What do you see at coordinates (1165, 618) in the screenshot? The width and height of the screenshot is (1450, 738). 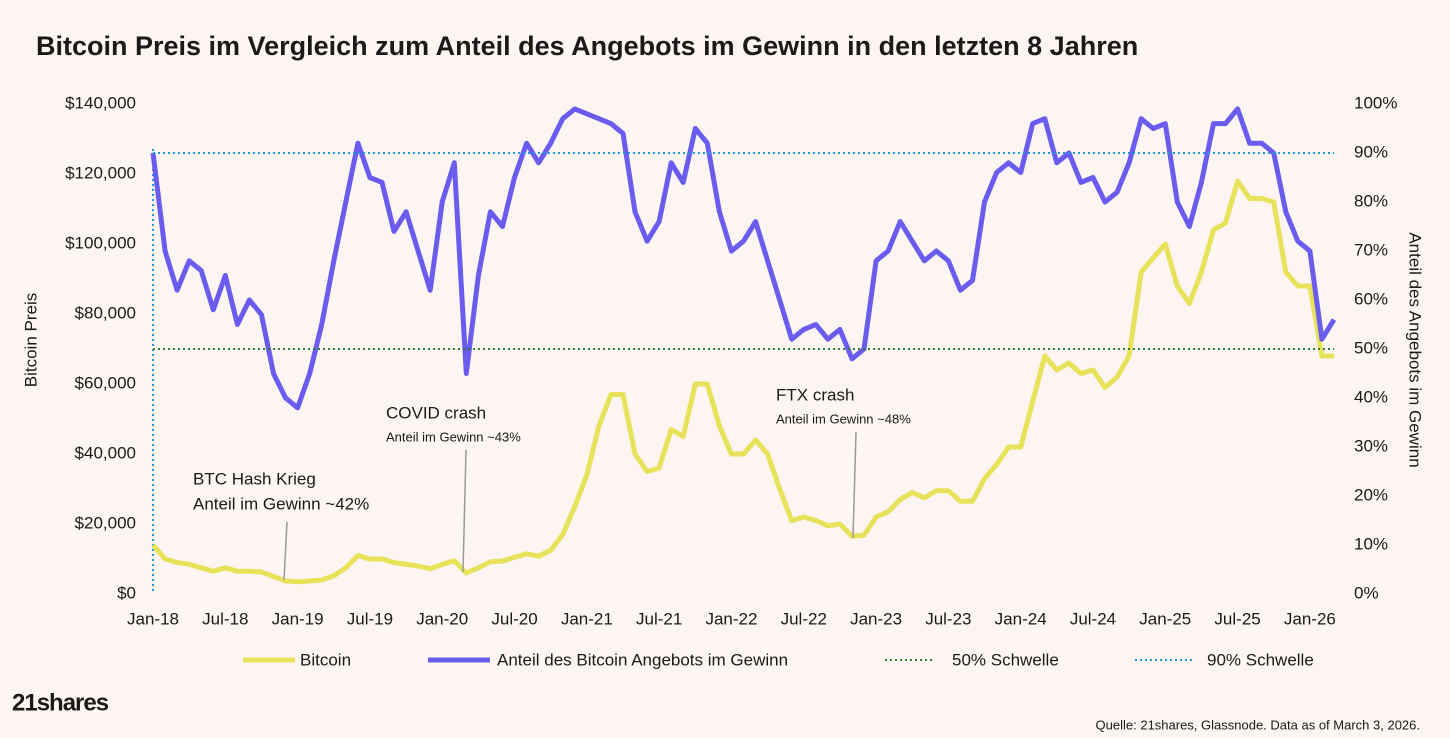 I see `x-tick-label: Jan-25` at bounding box center [1165, 618].